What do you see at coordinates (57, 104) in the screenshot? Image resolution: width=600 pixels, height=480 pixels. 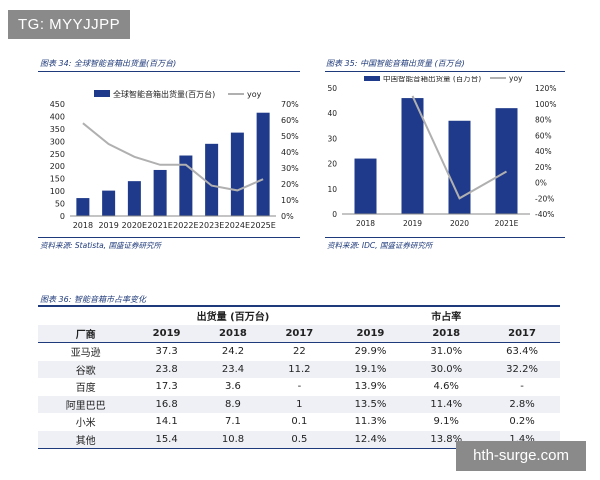 I see `y-tick-left-label: 450` at bounding box center [57, 104].